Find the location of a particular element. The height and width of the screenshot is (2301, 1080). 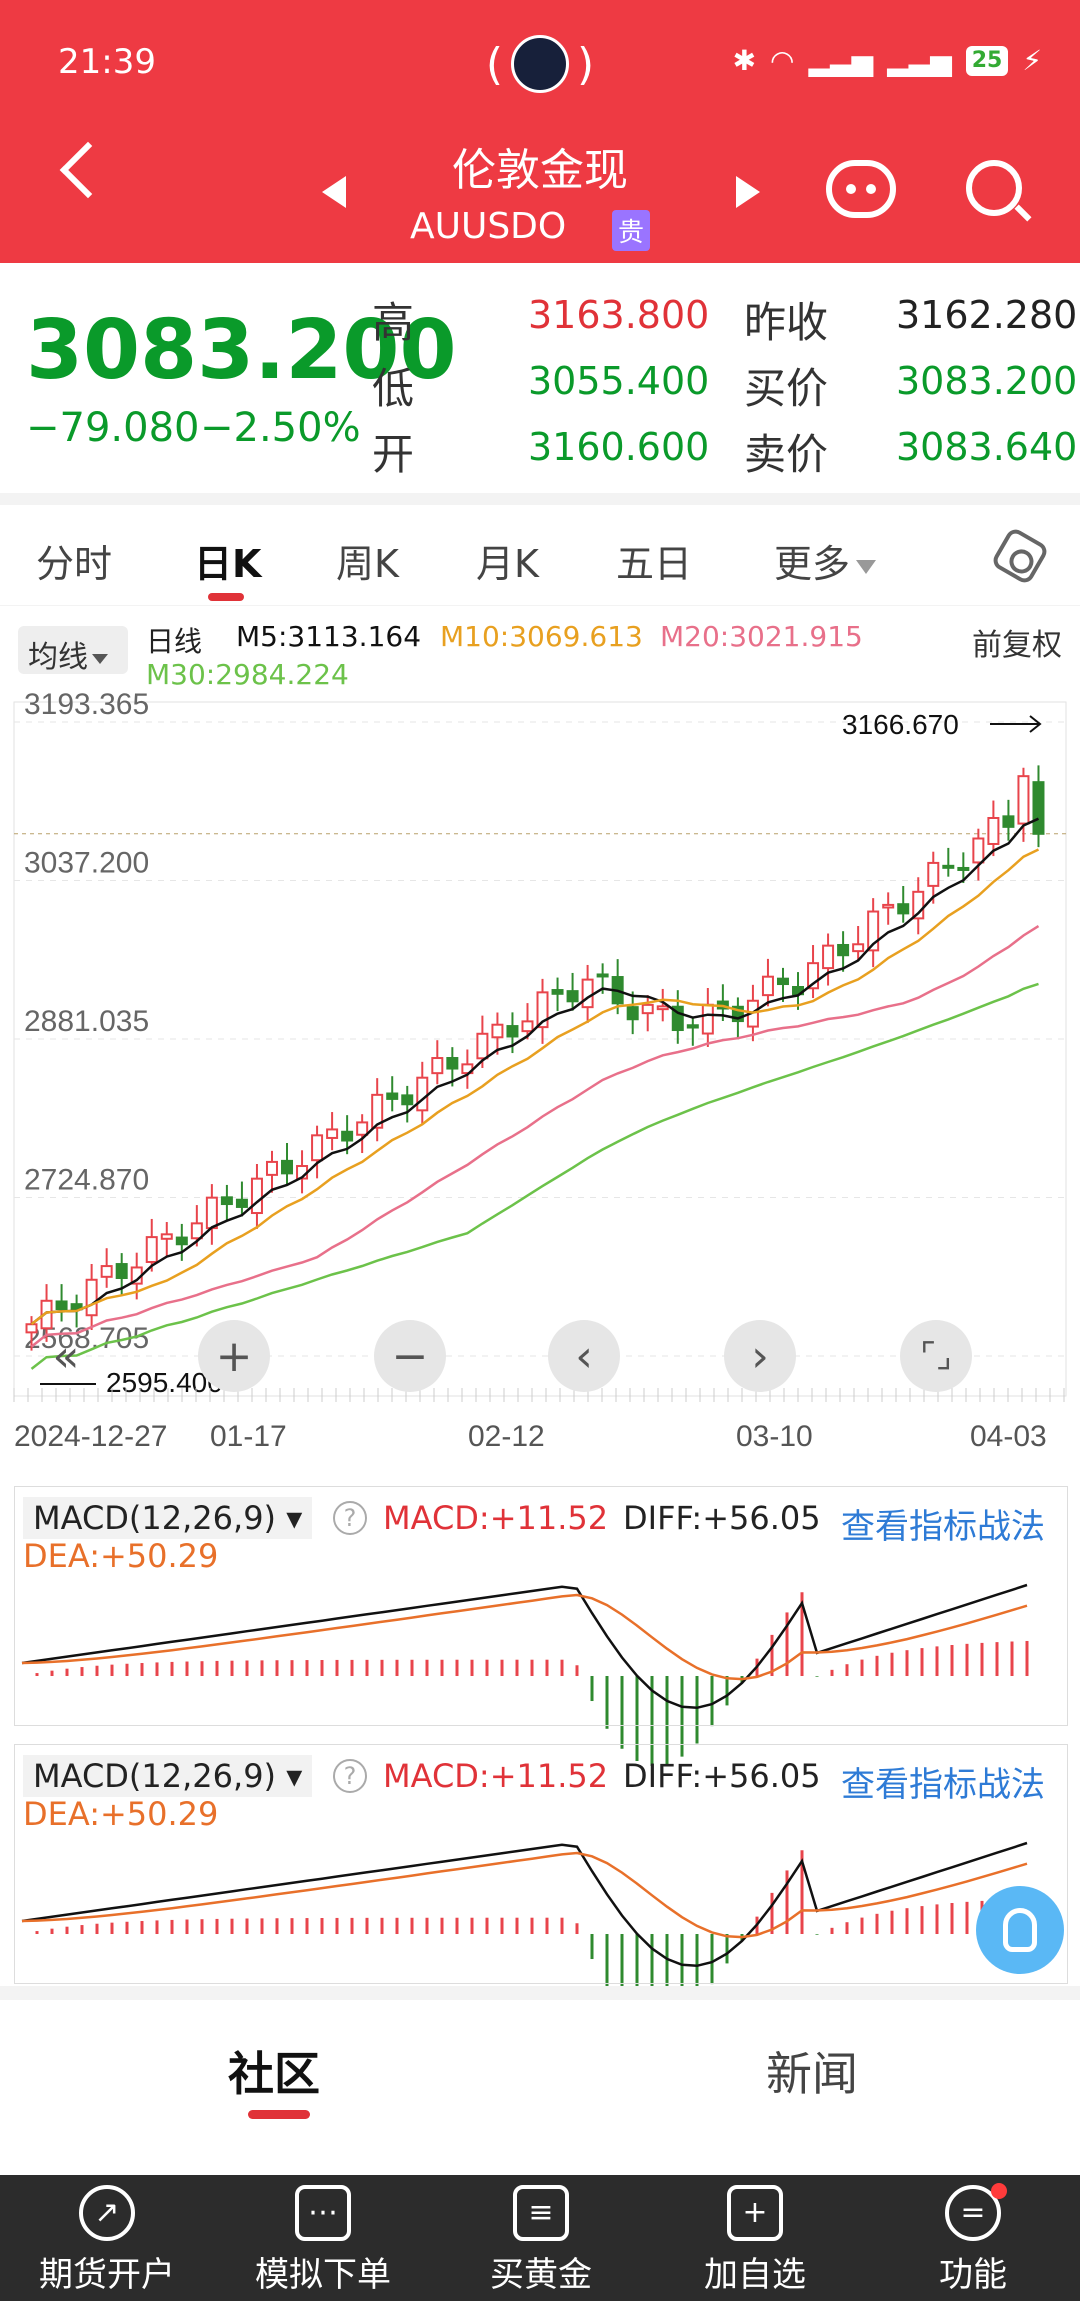

high-marker-arrowhead is located at coordinates (1035, 724).